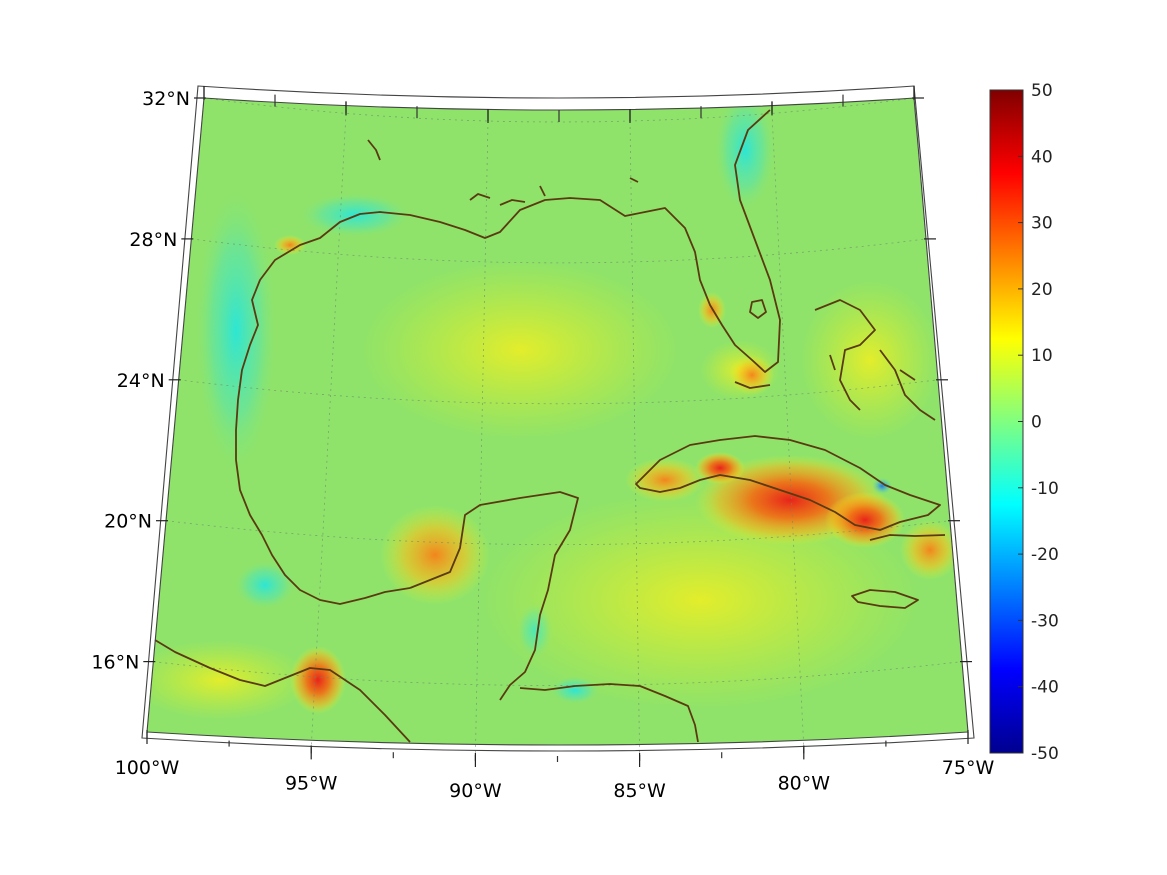 The image size is (1167, 875). What do you see at coordinates (745, 154) in the screenshot?
I see `anomaly-cyan-florida-east` at bounding box center [745, 154].